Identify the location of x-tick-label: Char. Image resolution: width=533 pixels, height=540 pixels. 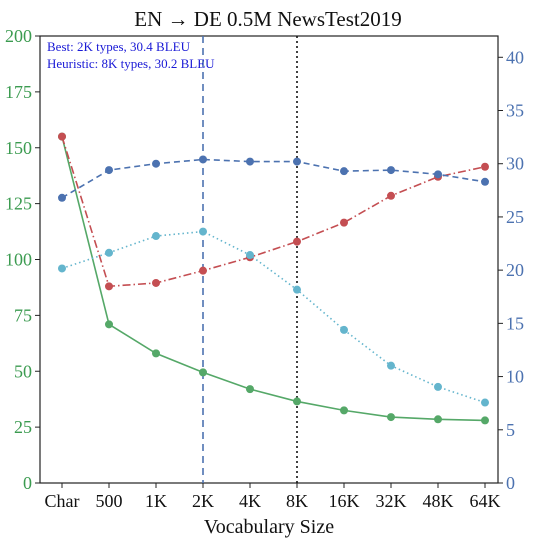
(62, 501).